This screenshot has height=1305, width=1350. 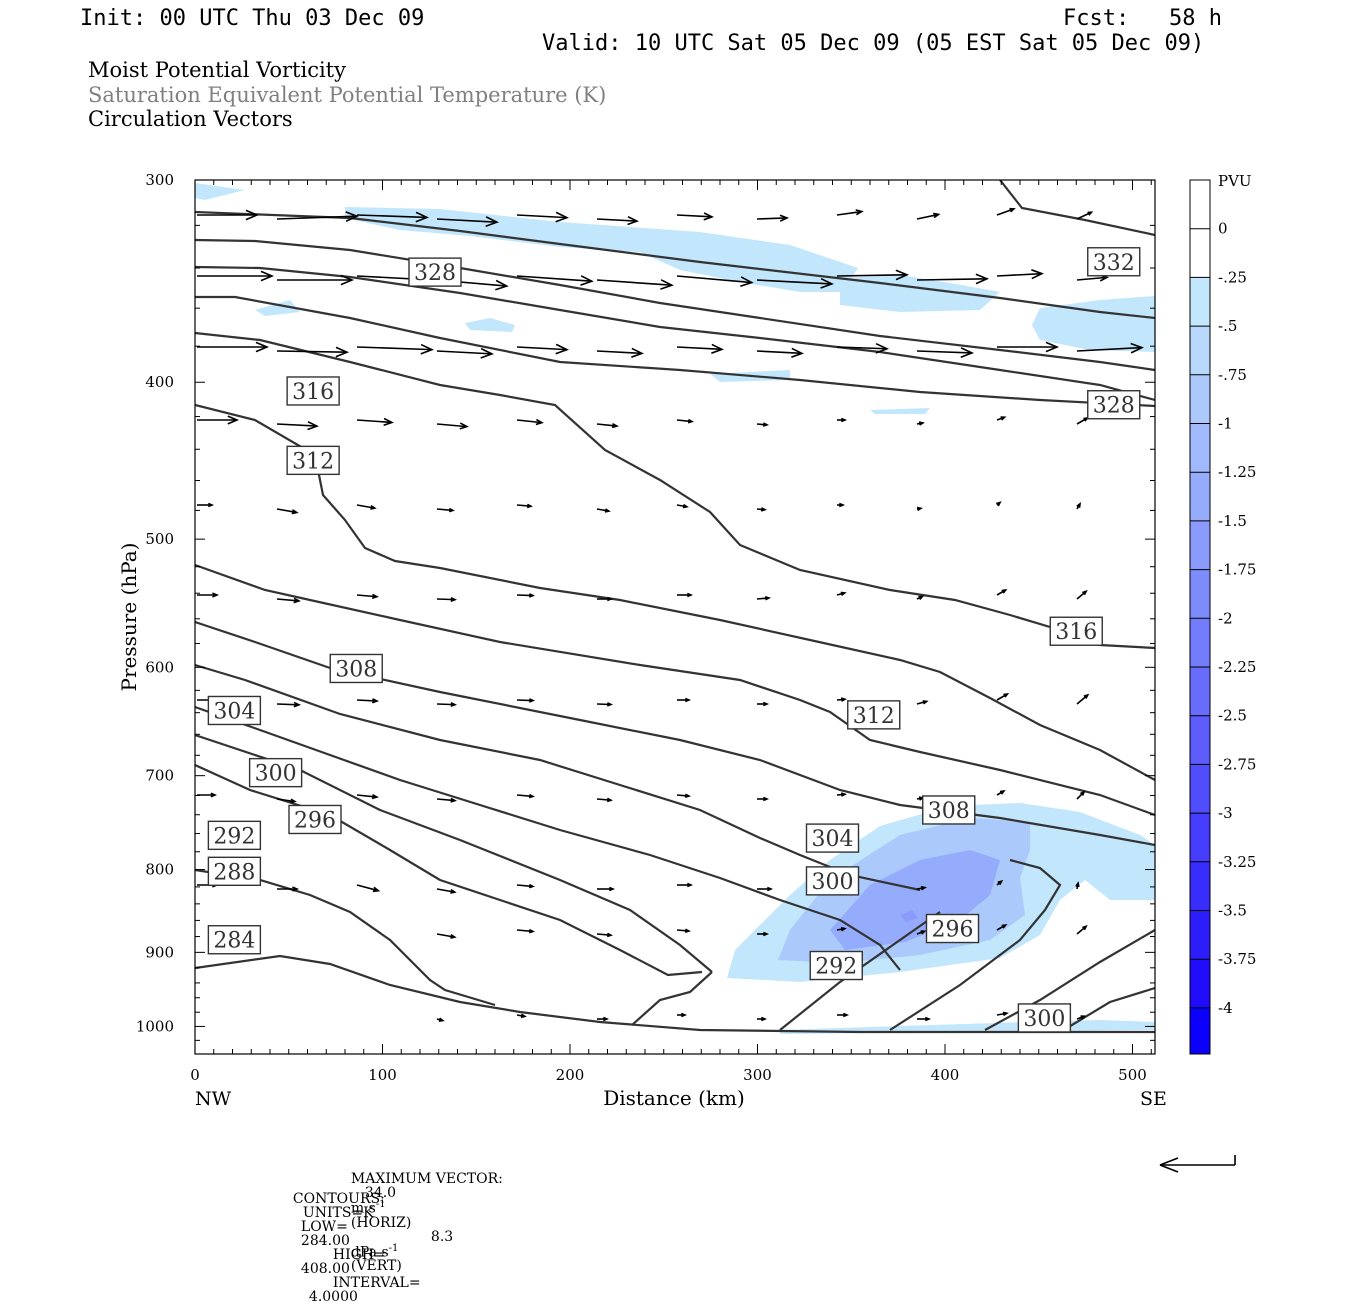 What do you see at coordinates (234, 711) in the screenshot?
I see `contour-label-text: 304` at bounding box center [234, 711].